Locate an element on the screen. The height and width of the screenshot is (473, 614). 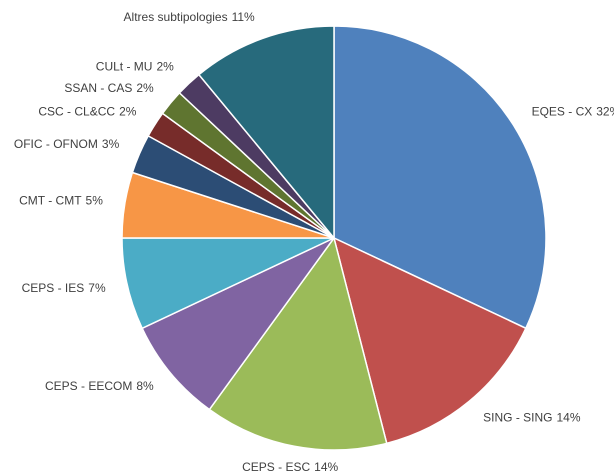
slice-value: 32% is located at coordinates (605, 112).